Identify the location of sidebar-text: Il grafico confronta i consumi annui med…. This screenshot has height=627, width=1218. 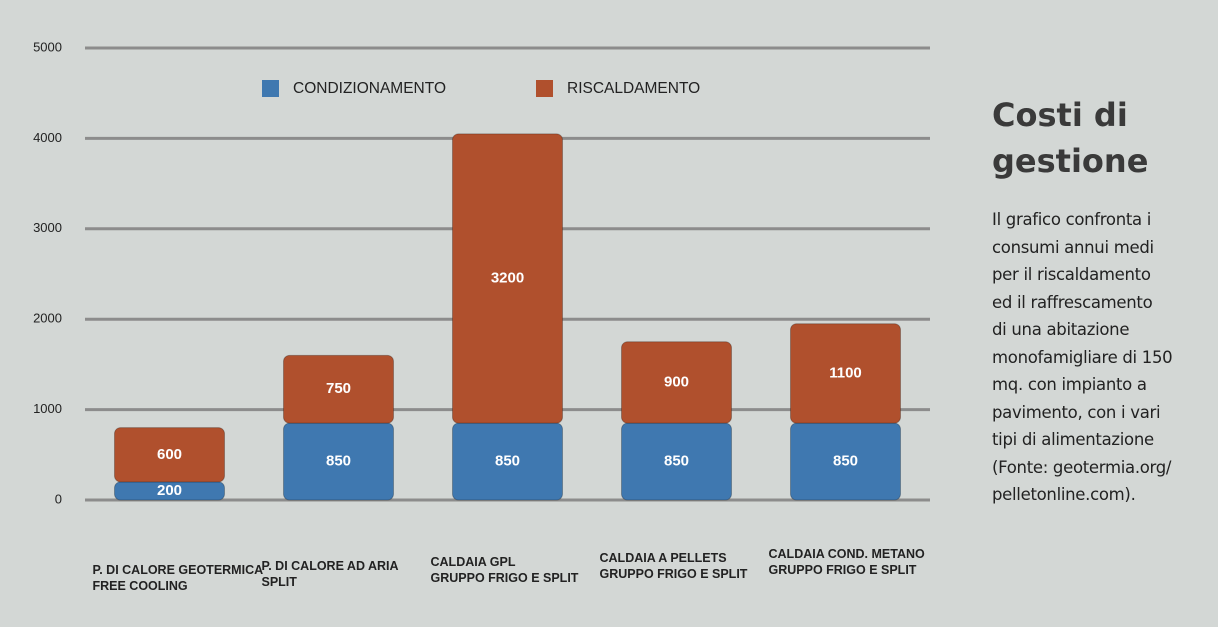
(1082, 357).